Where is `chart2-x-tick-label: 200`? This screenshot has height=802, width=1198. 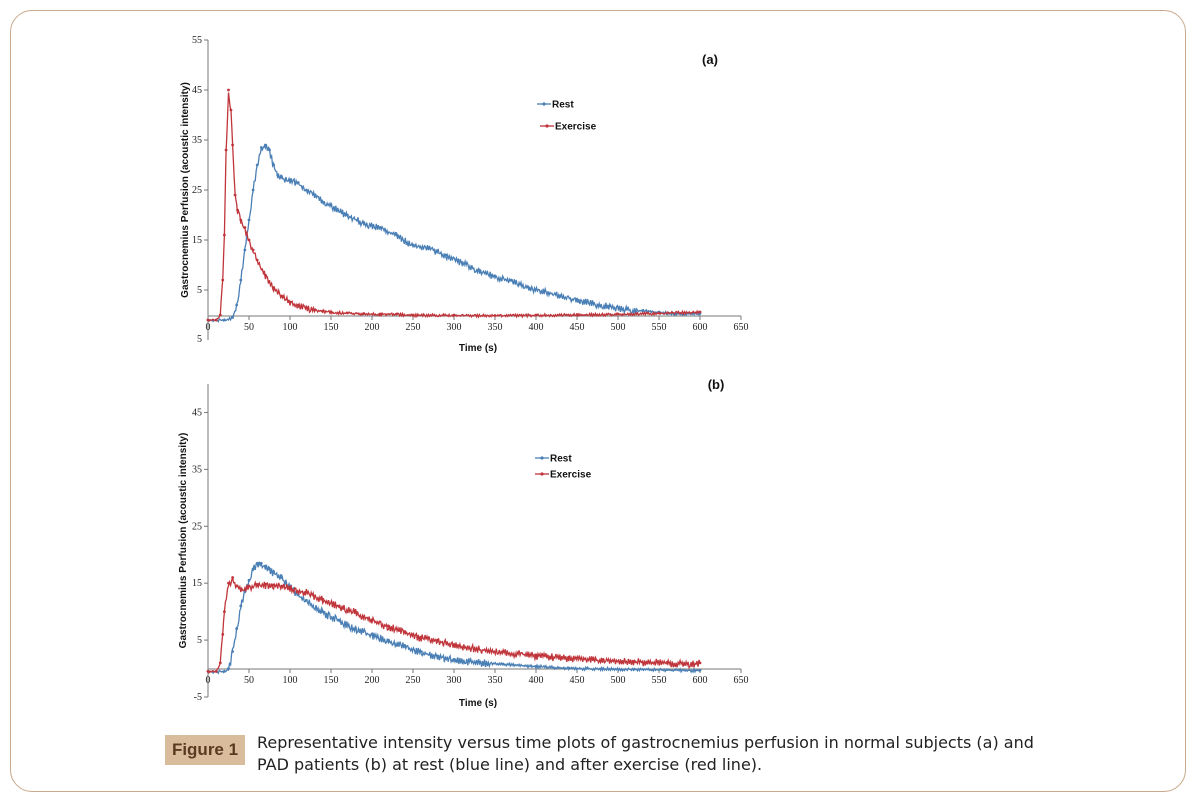 chart2-x-tick-label: 200 is located at coordinates (372, 680).